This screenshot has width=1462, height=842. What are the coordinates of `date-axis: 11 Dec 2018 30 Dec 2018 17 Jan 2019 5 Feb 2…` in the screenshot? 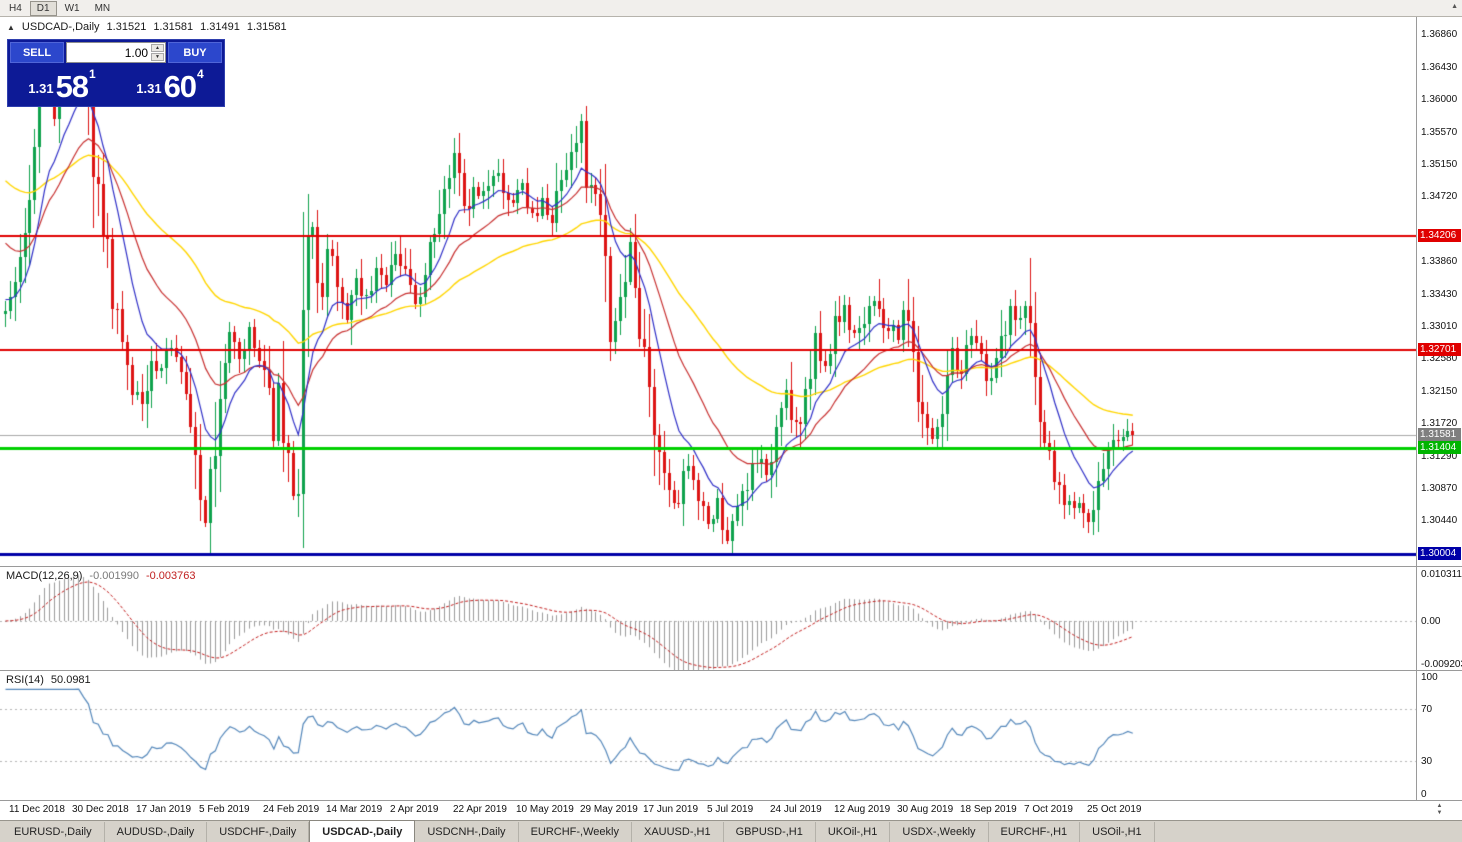 It's located at (708, 810).